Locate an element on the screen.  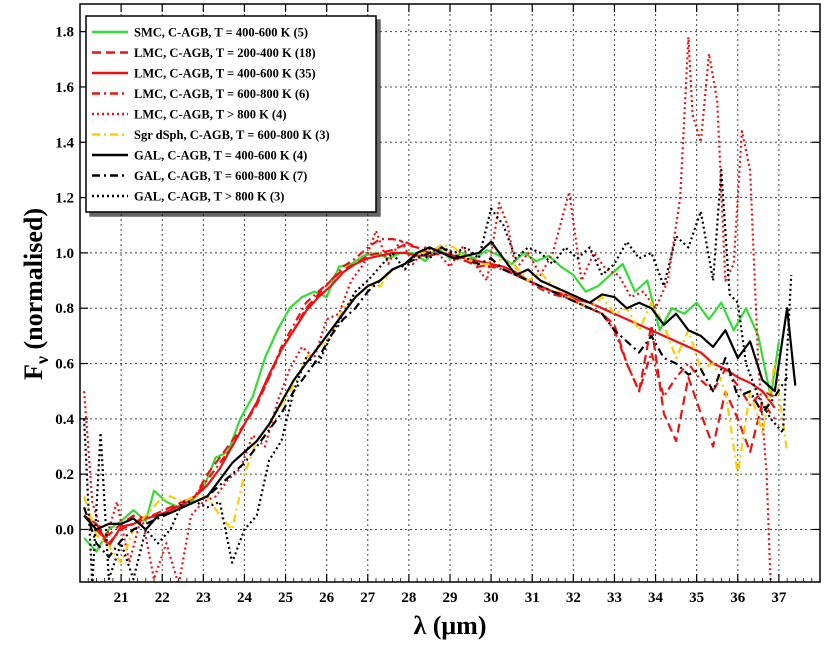
x-tick-label: 31 is located at coordinates (532, 598).